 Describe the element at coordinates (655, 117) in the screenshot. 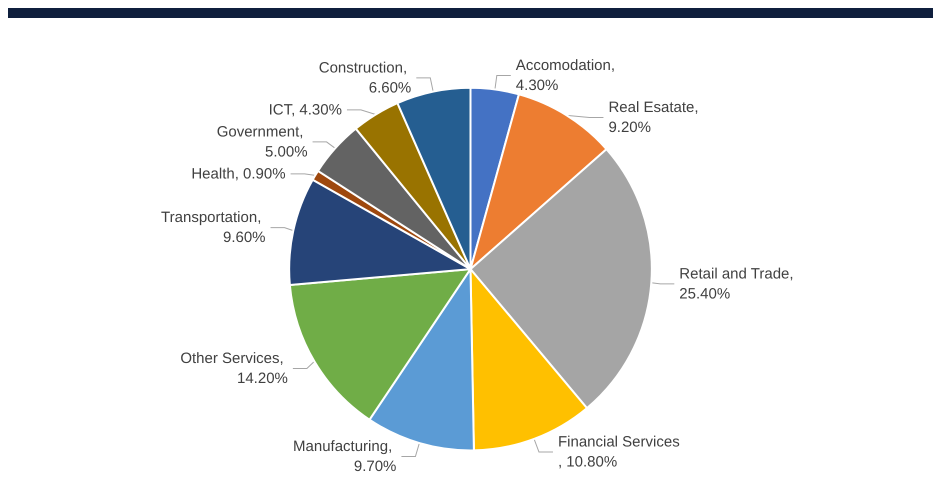

I see `slice-label: Real Esatate, 9.20%` at that location.